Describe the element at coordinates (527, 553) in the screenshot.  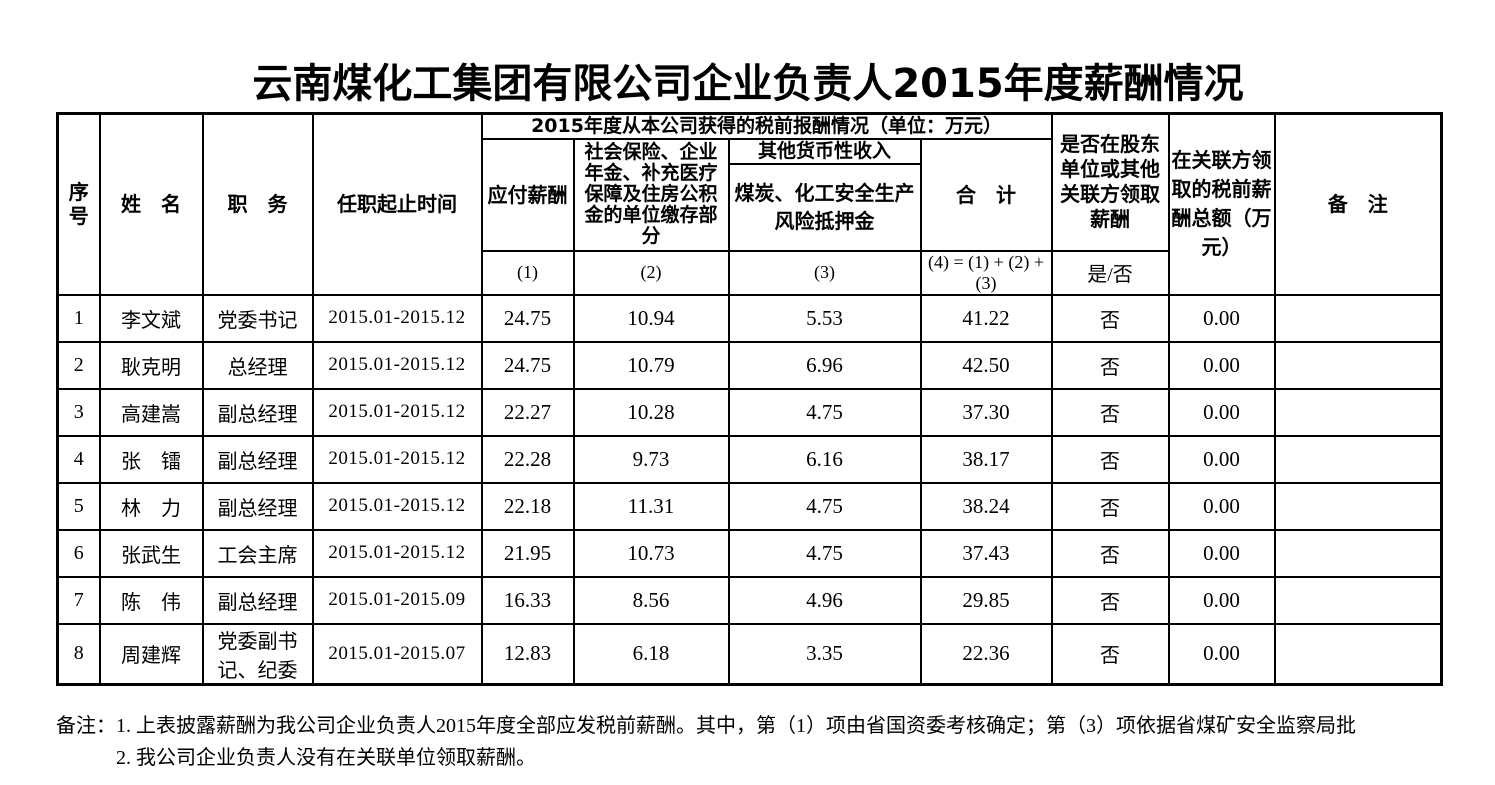
I see `cell-payable: 21.95` at that location.